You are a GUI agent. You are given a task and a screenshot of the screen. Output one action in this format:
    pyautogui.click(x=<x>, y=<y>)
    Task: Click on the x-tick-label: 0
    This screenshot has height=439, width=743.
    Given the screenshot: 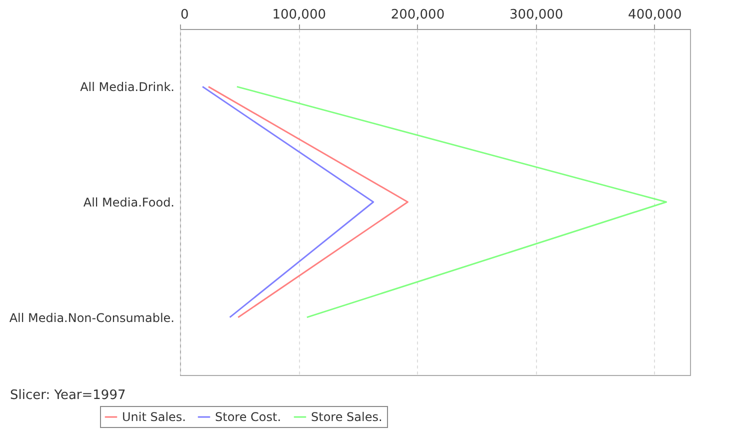 What is the action you would take?
    pyautogui.click(x=184, y=15)
    